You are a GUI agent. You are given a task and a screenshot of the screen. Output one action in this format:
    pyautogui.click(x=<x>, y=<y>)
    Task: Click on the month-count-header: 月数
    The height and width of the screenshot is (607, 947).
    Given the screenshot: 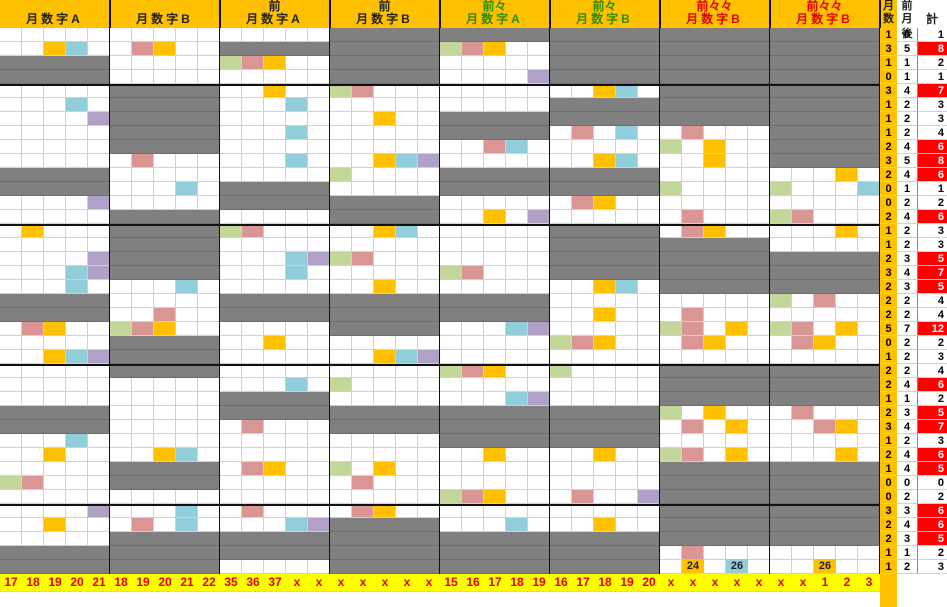 What is the action you would take?
    pyautogui.click(x=888, y=14)
    